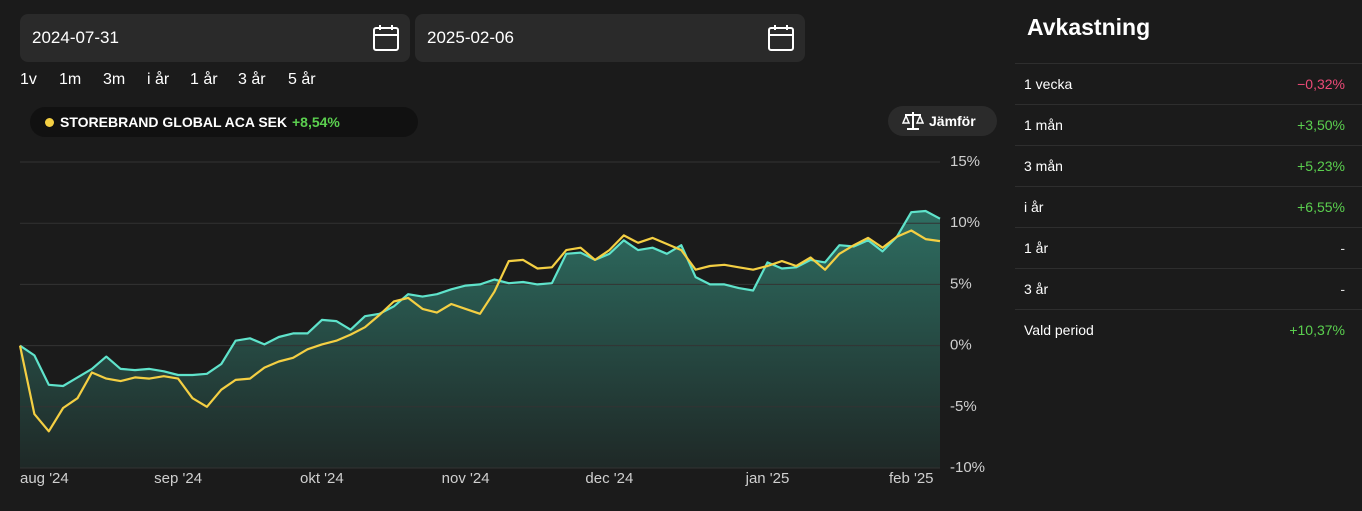  What do you see at coordinates (1034, 207) in the screenshot?
I see `period-label: i år` at bounding box center [1034, 207].